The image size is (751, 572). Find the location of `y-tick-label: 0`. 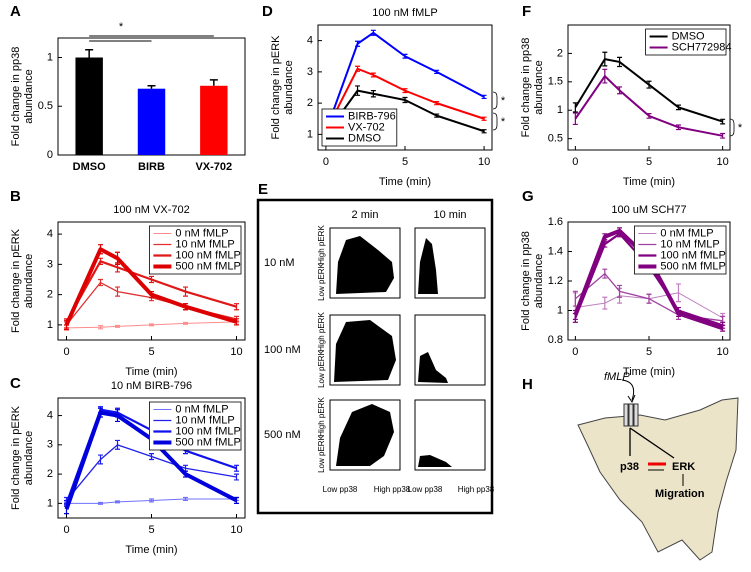

y-tick-label: 0 is located at coordinates (50, 155).